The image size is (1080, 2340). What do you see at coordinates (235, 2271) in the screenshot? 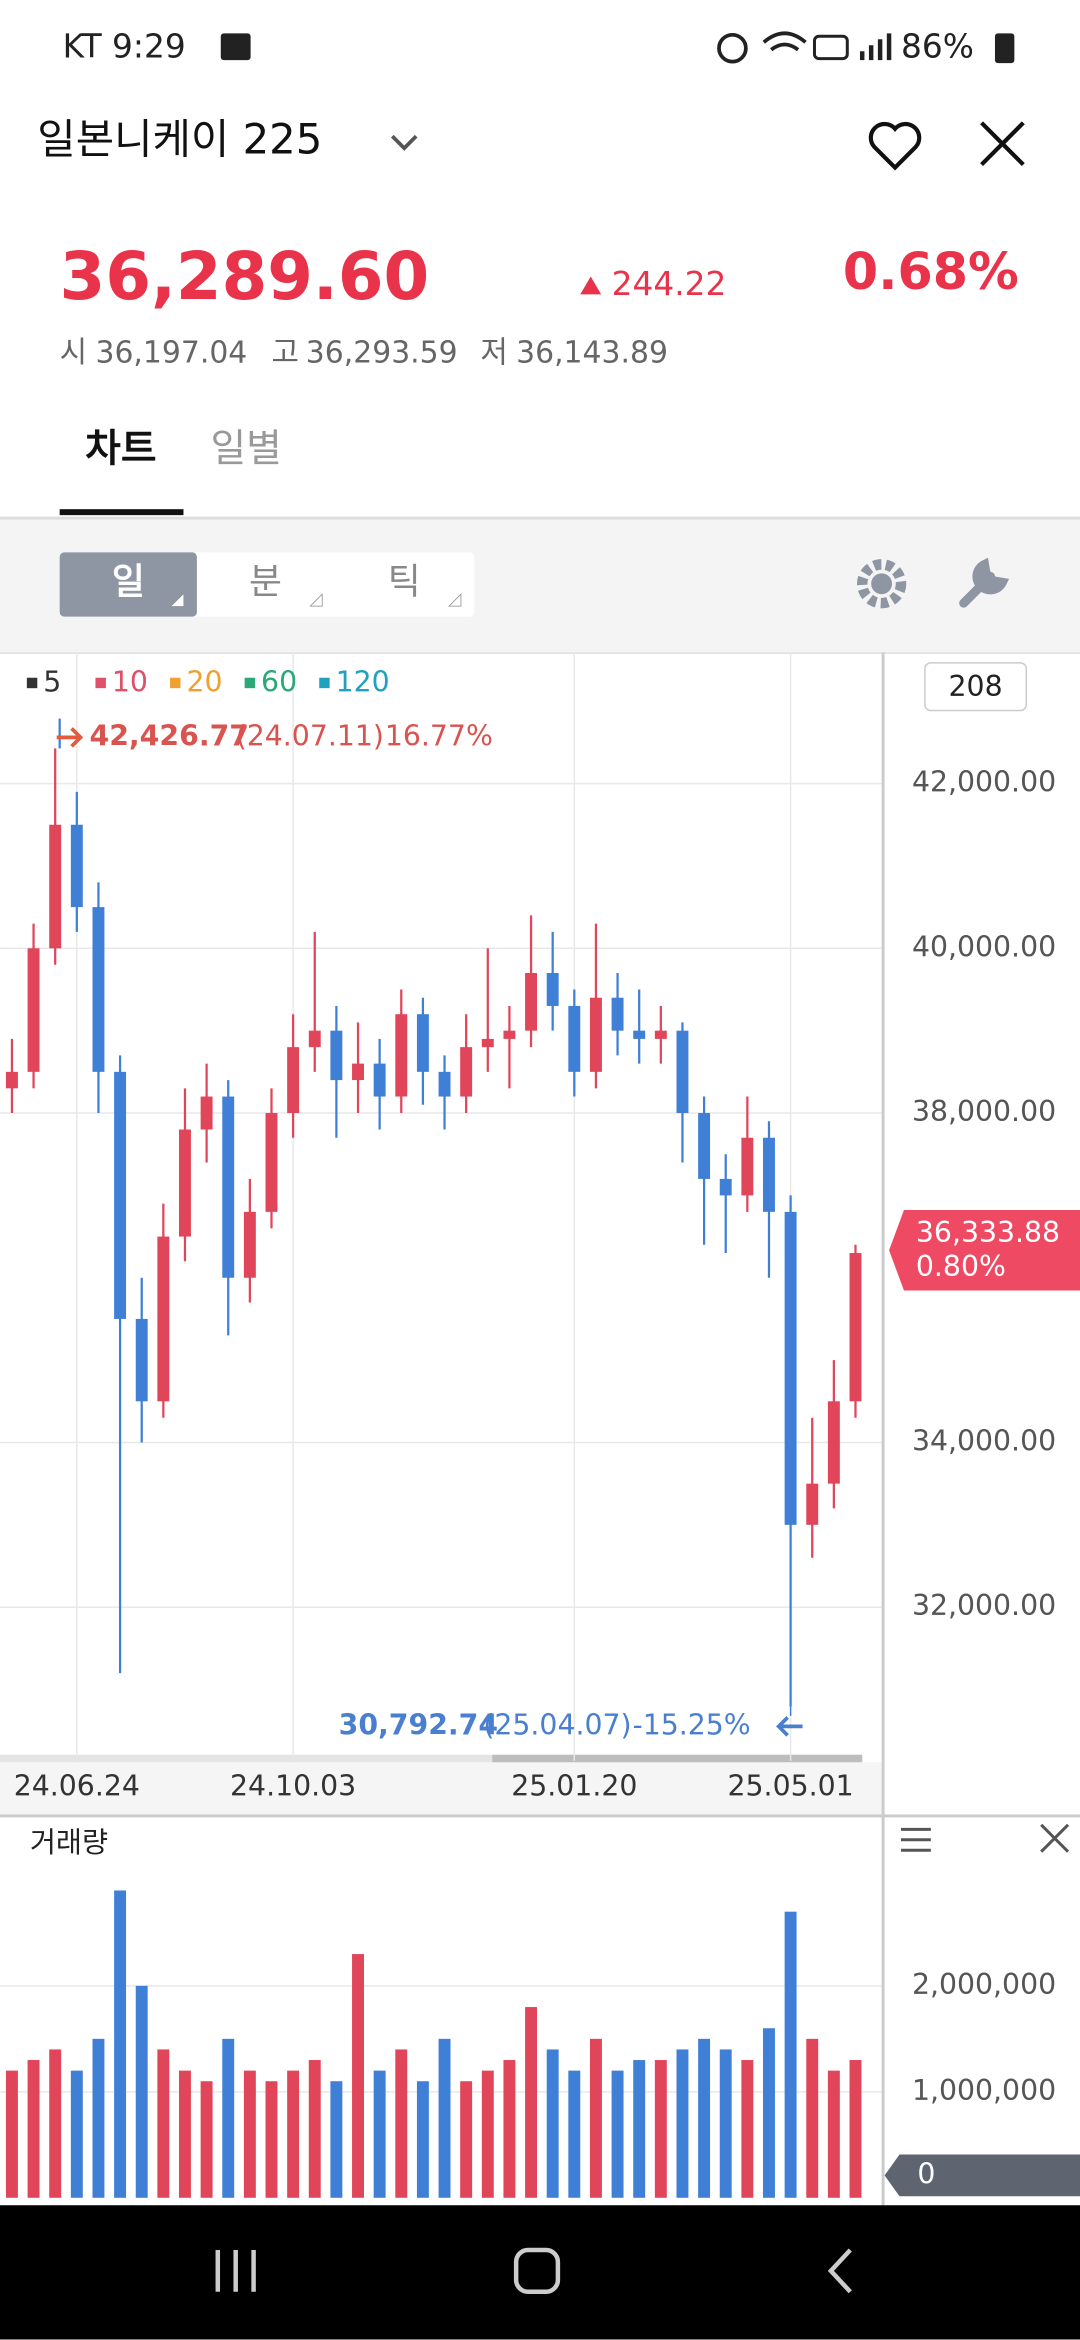
I see `recent-apps` at bounding box center [235, 2271].